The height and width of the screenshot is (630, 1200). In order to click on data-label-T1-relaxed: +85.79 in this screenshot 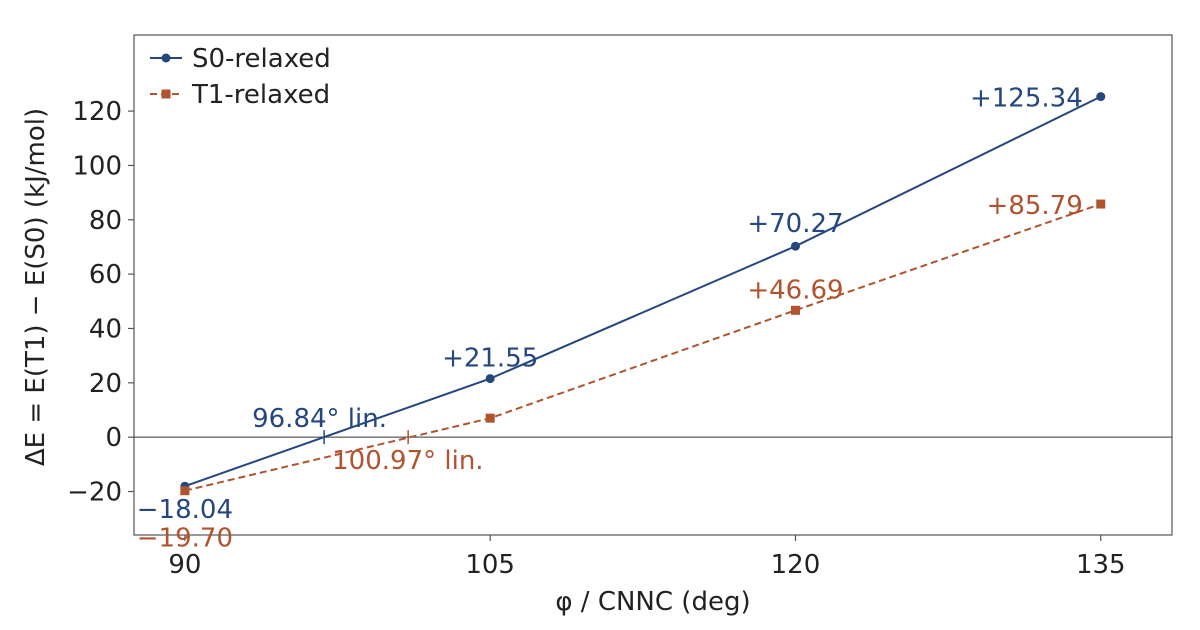, I will do `click(1035, 206)`.